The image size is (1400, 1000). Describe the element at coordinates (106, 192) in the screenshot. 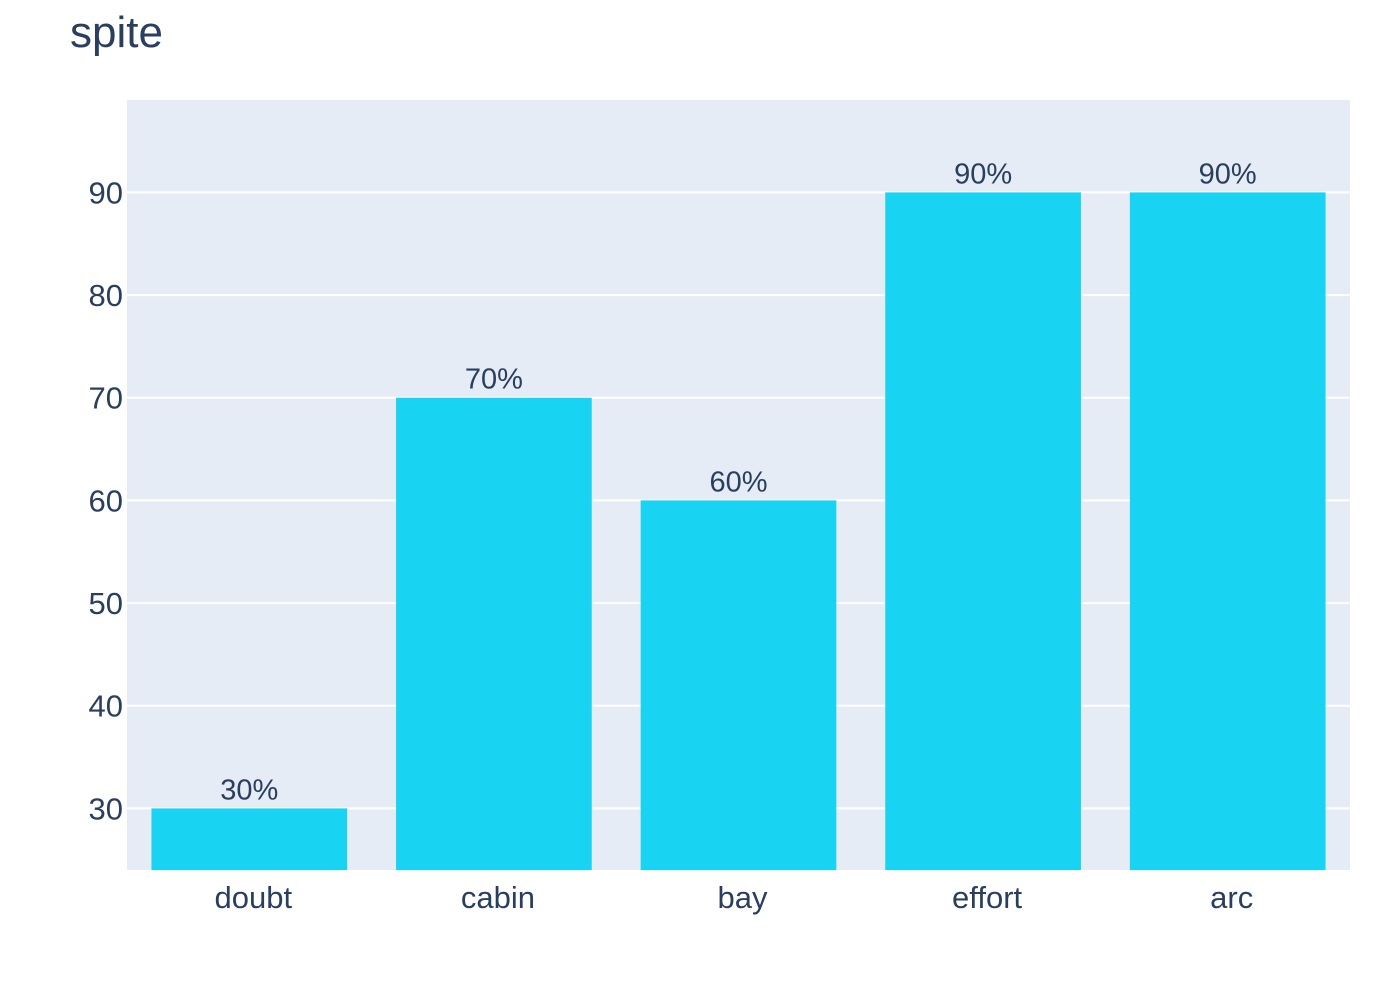

I see `y-tick-label: 90` at that location.